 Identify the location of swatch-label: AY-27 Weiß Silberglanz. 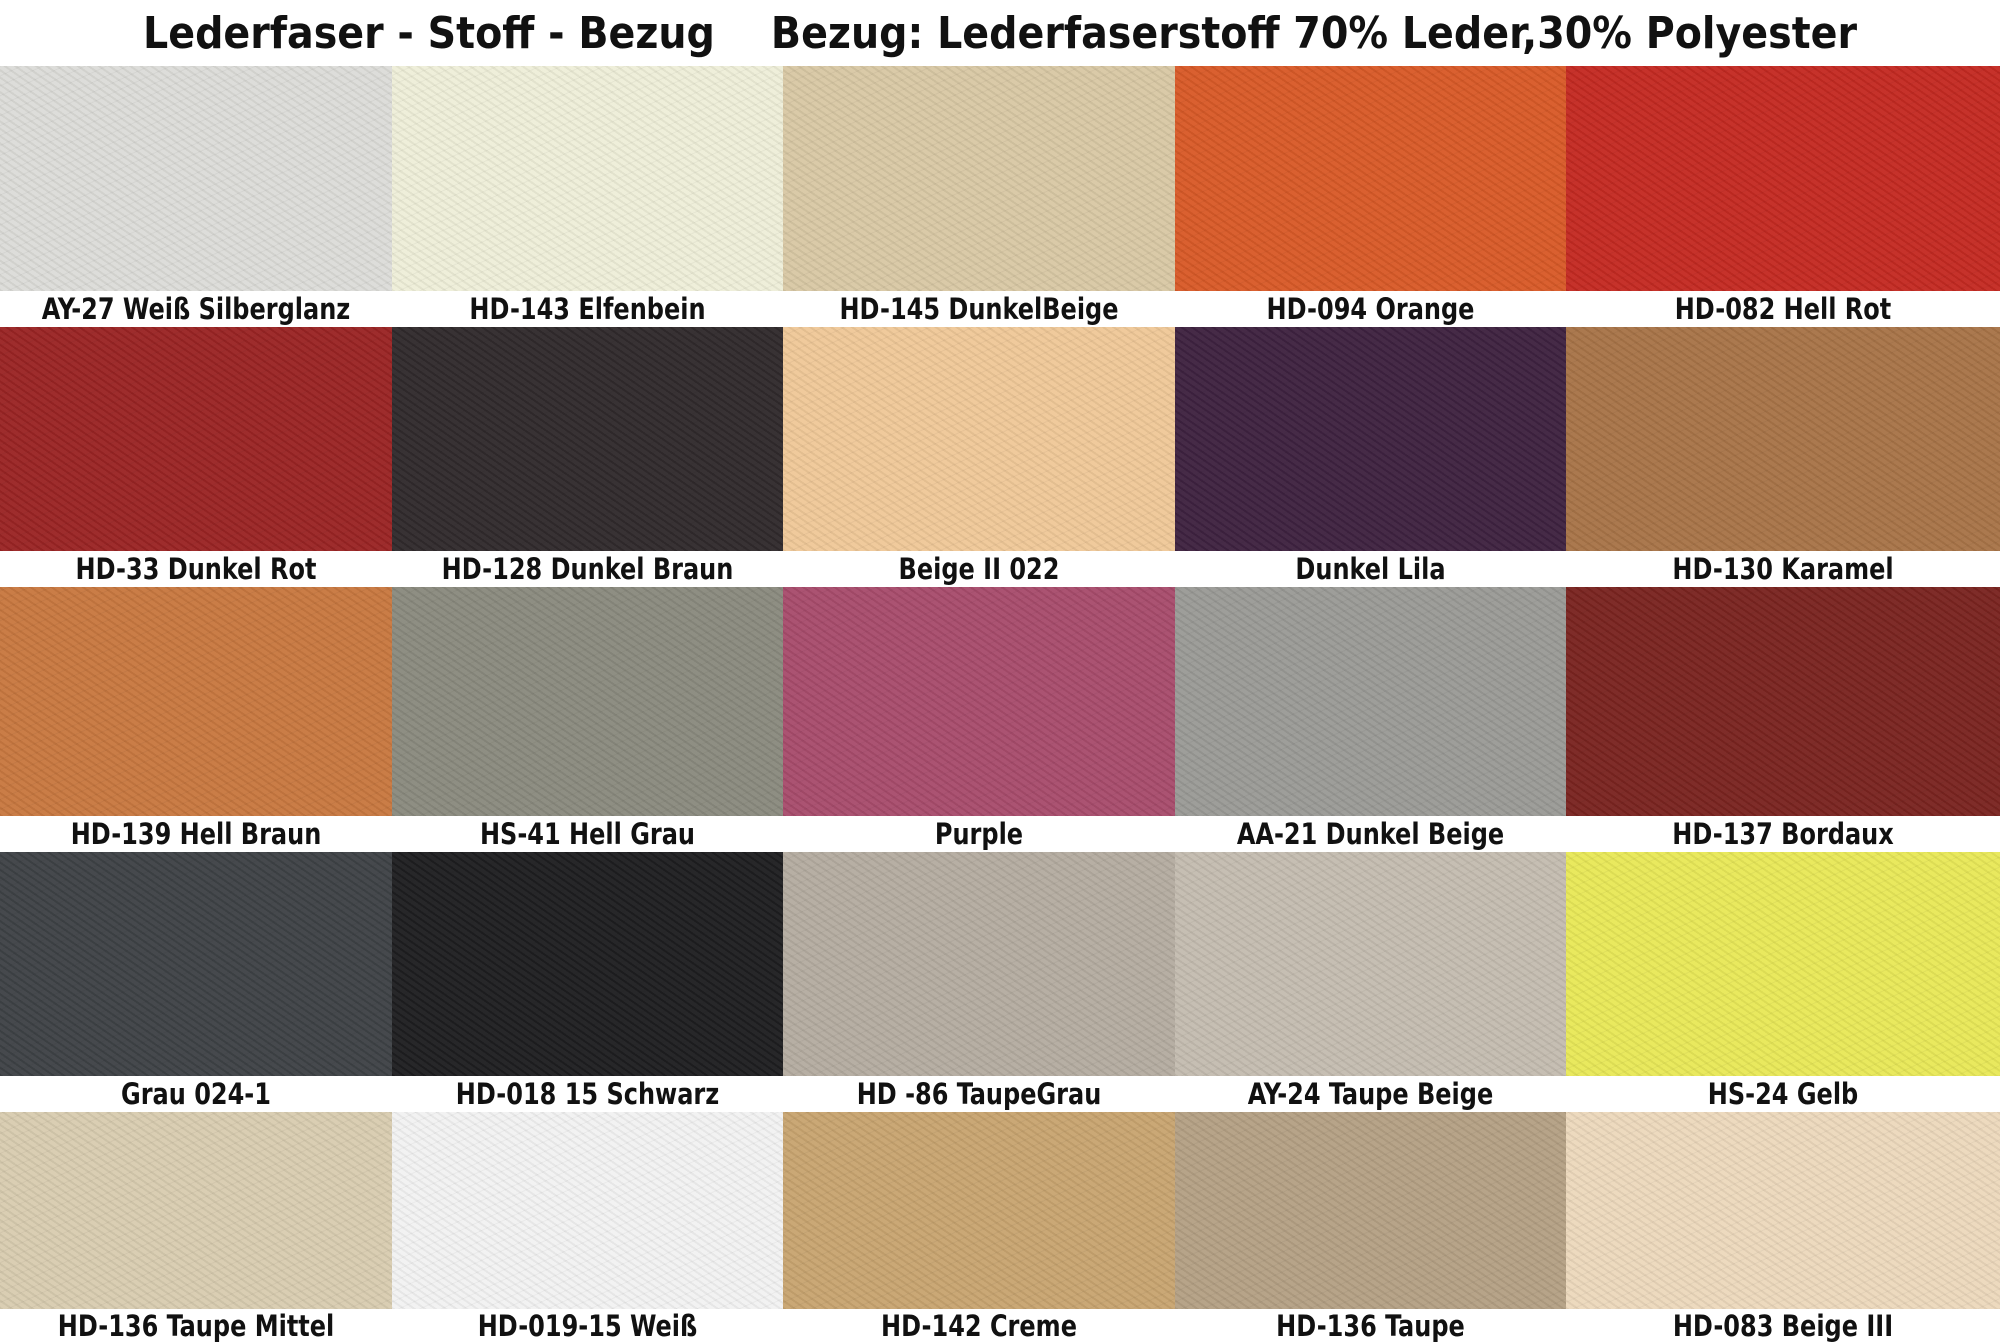
(196, 309).